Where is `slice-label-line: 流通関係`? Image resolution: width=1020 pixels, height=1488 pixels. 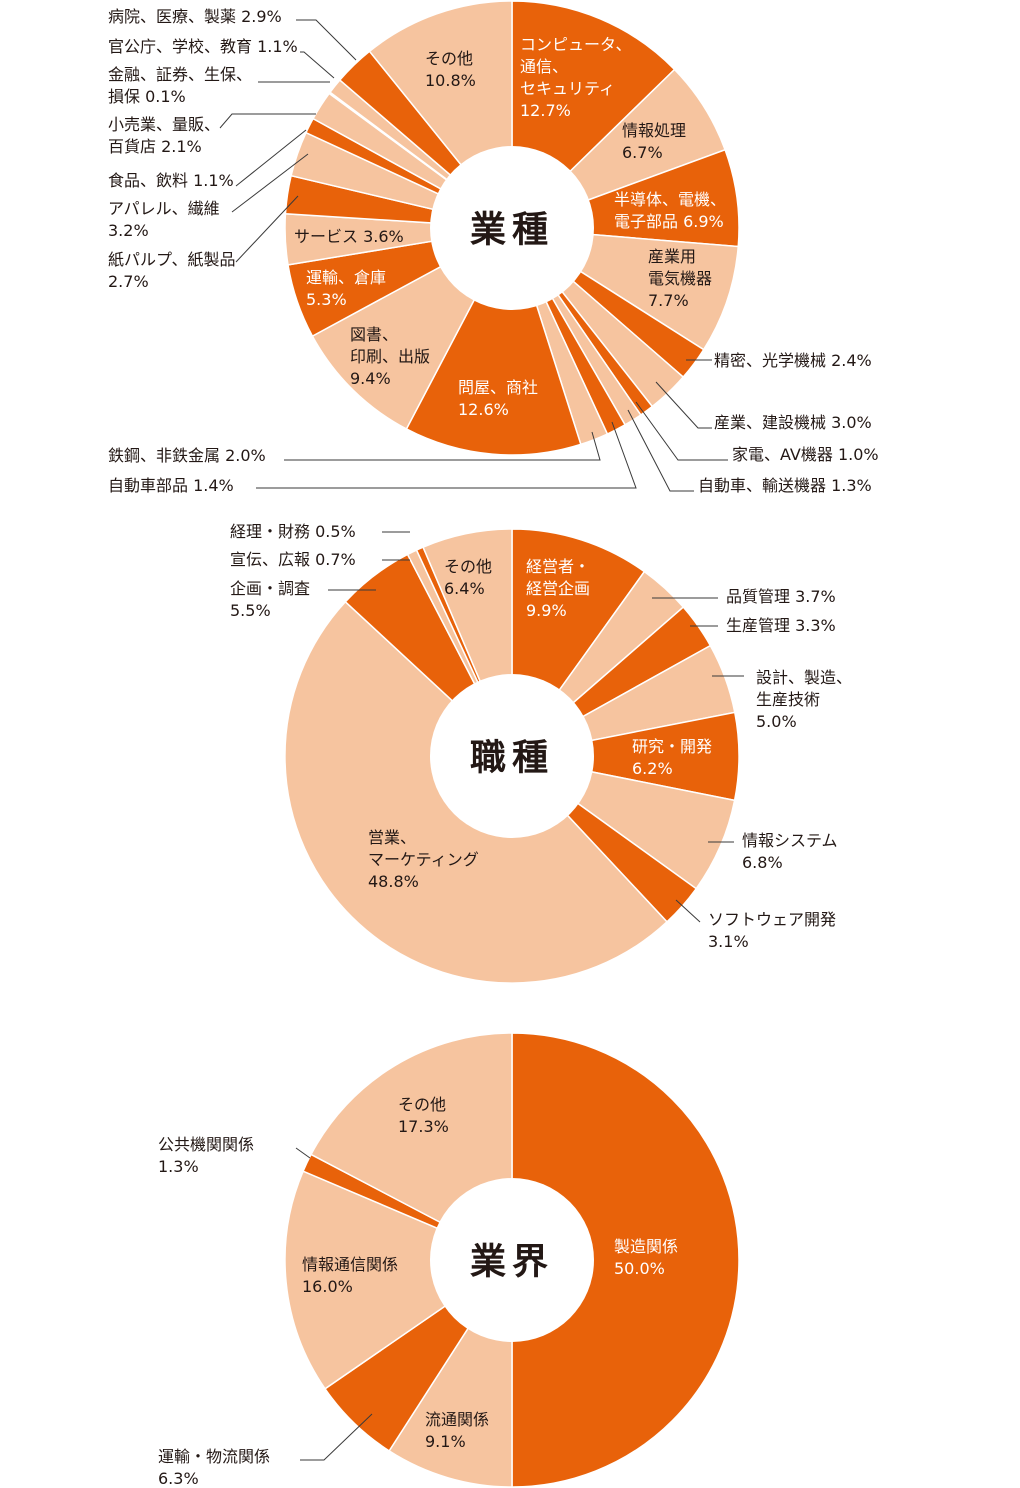
slice-label-line: 流通関係 is located at coordinates (457, 1419).